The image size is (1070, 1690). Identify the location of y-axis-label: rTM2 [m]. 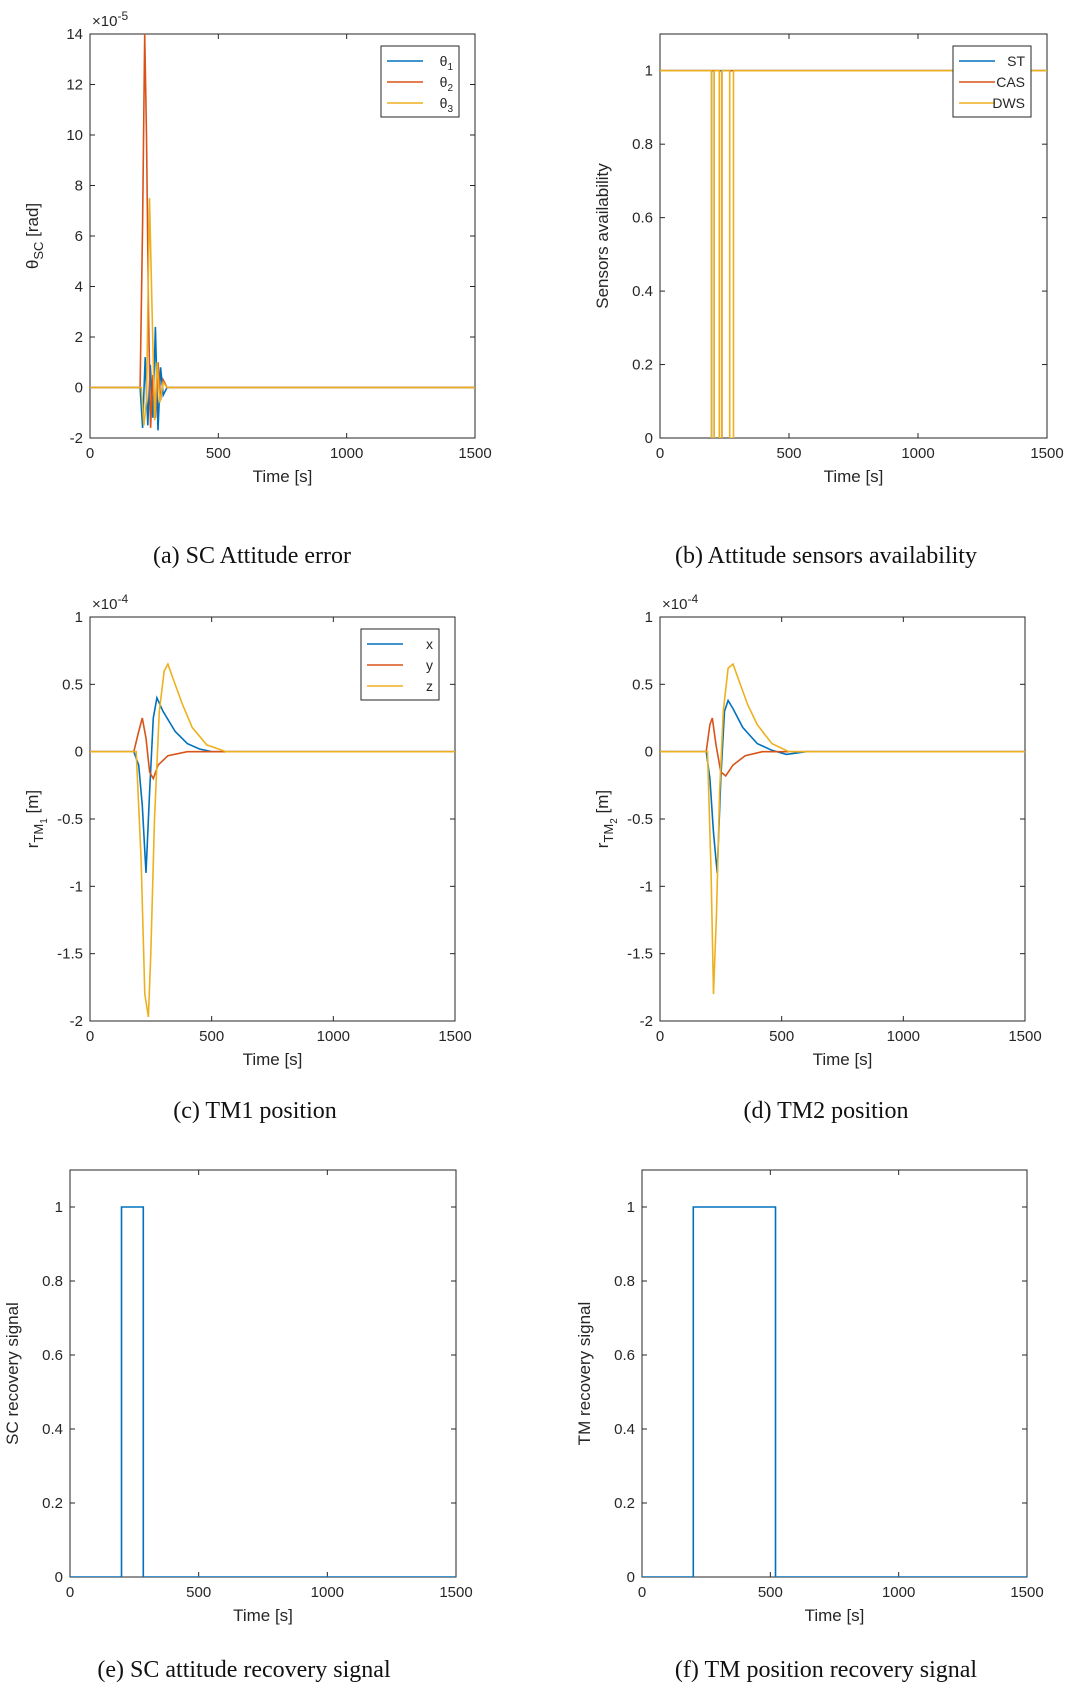
(606, 819).